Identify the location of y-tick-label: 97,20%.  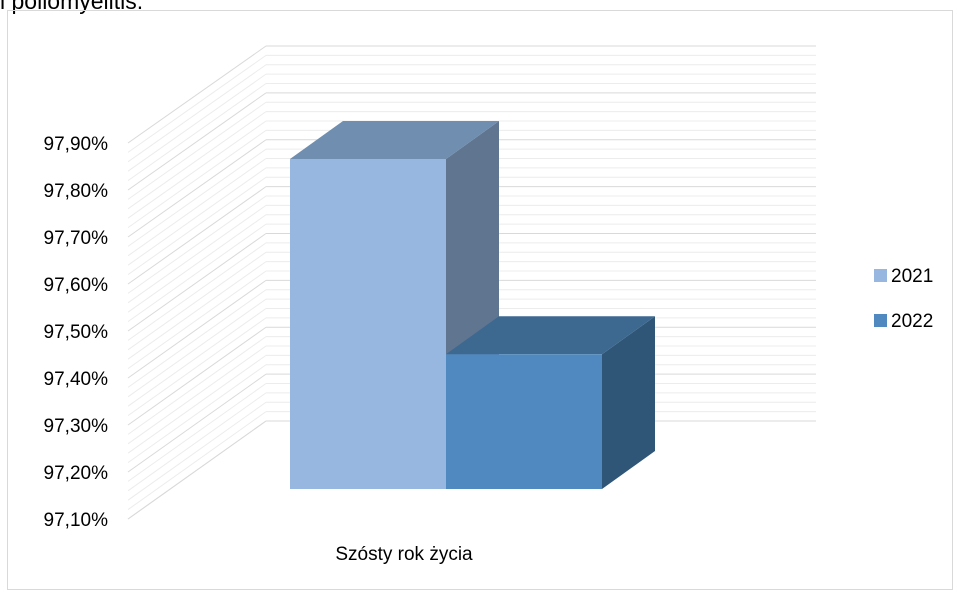
(76, 473).